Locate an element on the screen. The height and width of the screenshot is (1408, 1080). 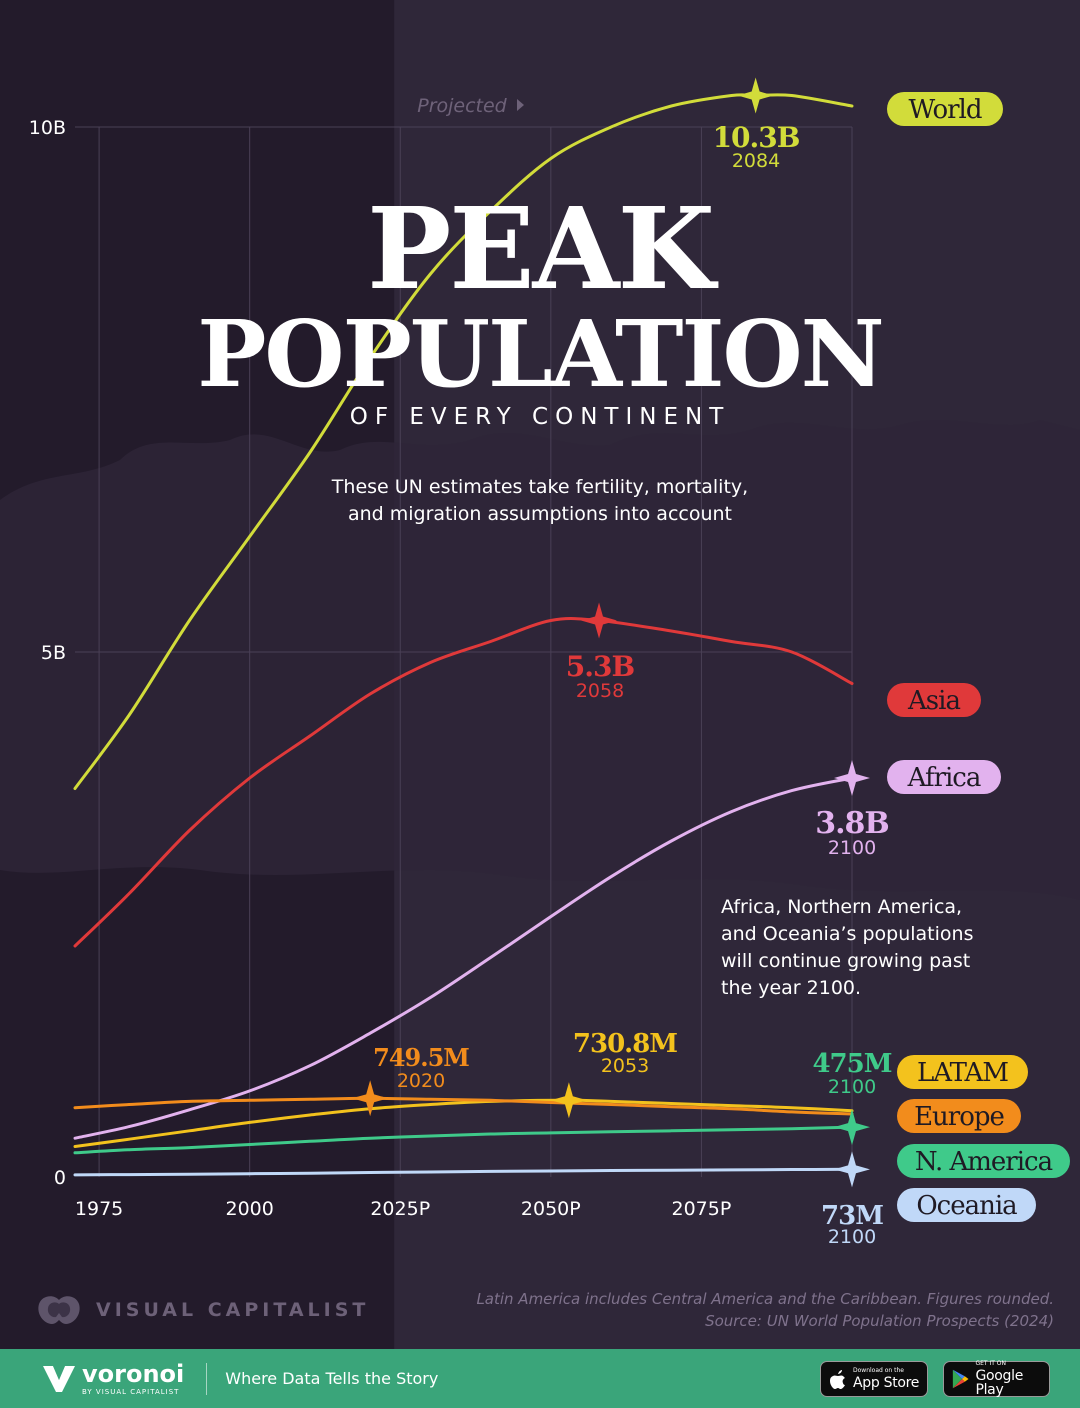
note-line: Africa, Northern America, is located at coordinates (842, 907).